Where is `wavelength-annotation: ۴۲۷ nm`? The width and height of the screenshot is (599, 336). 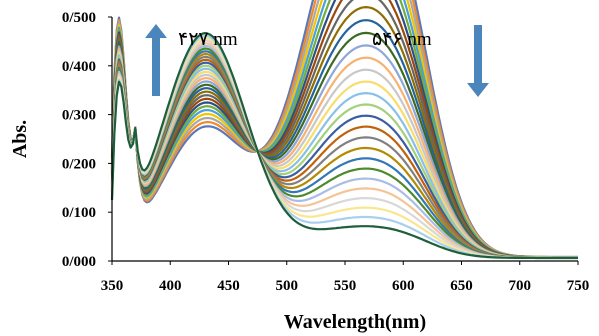 wavelength-annotation: ۴۲۷ nm is located at coordinates (208, 39).